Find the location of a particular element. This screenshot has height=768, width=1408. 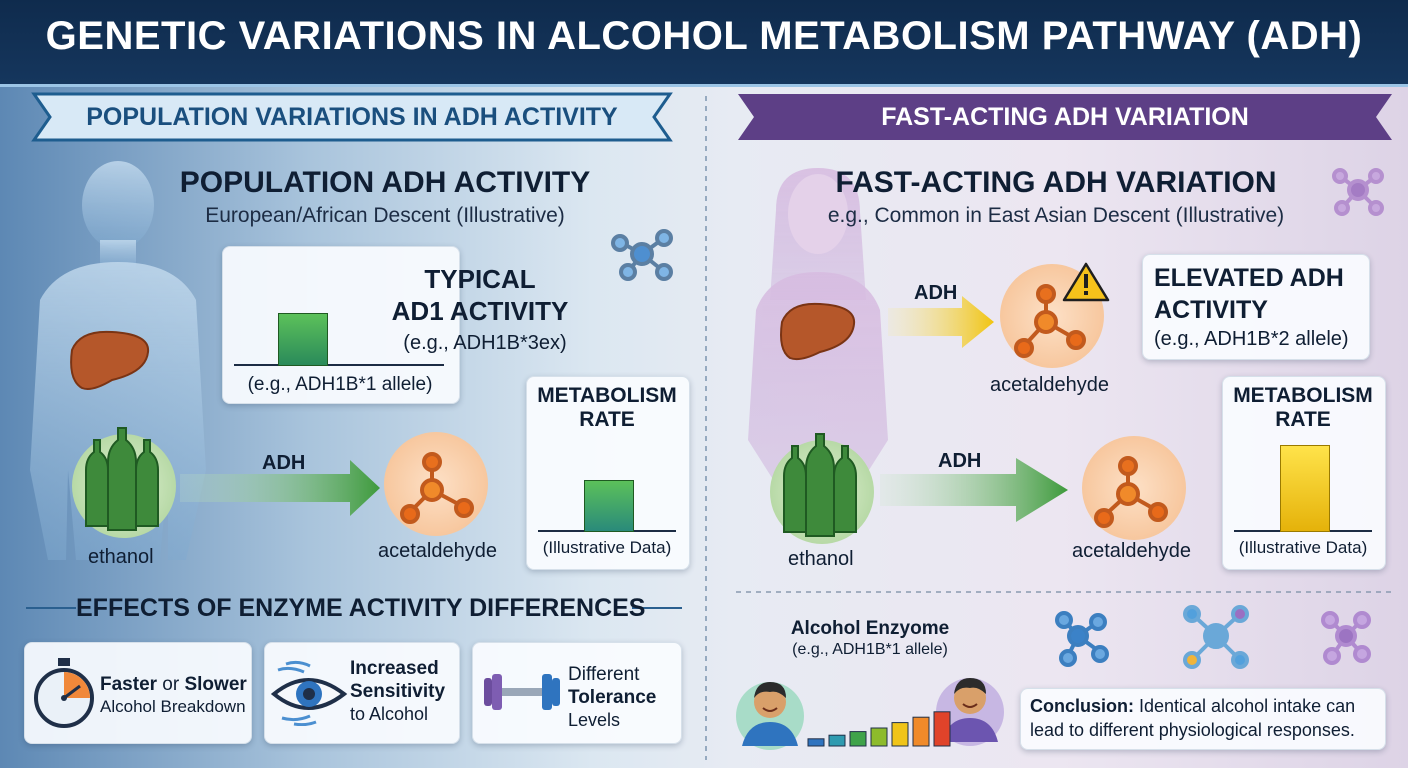

avatar-left is located at coordinates (770, 716).